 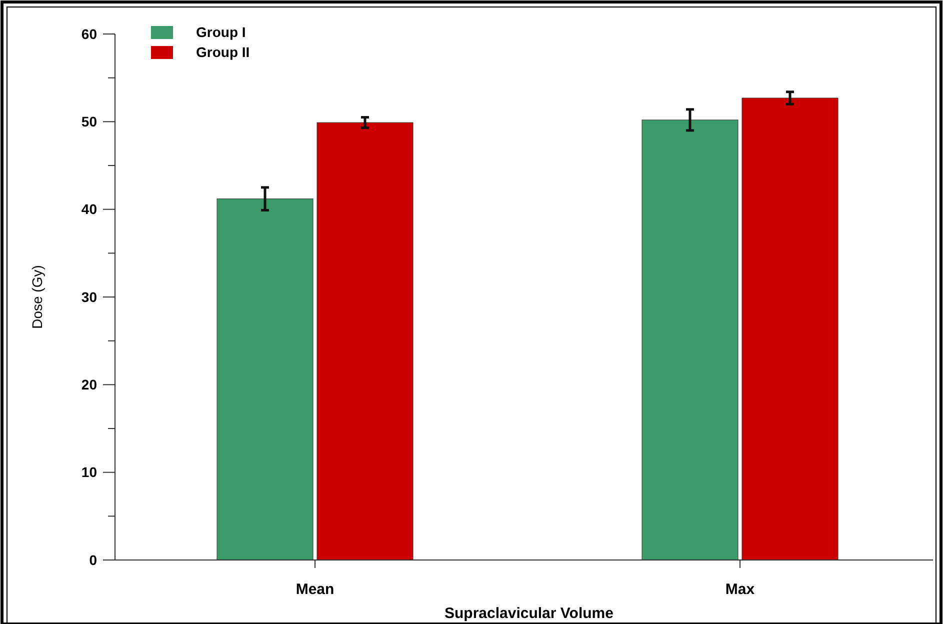 What do you see at coordinates (315, 589) in the screenshot?
I see `x-tick-label: Mean` at bounding box center [315, 589].